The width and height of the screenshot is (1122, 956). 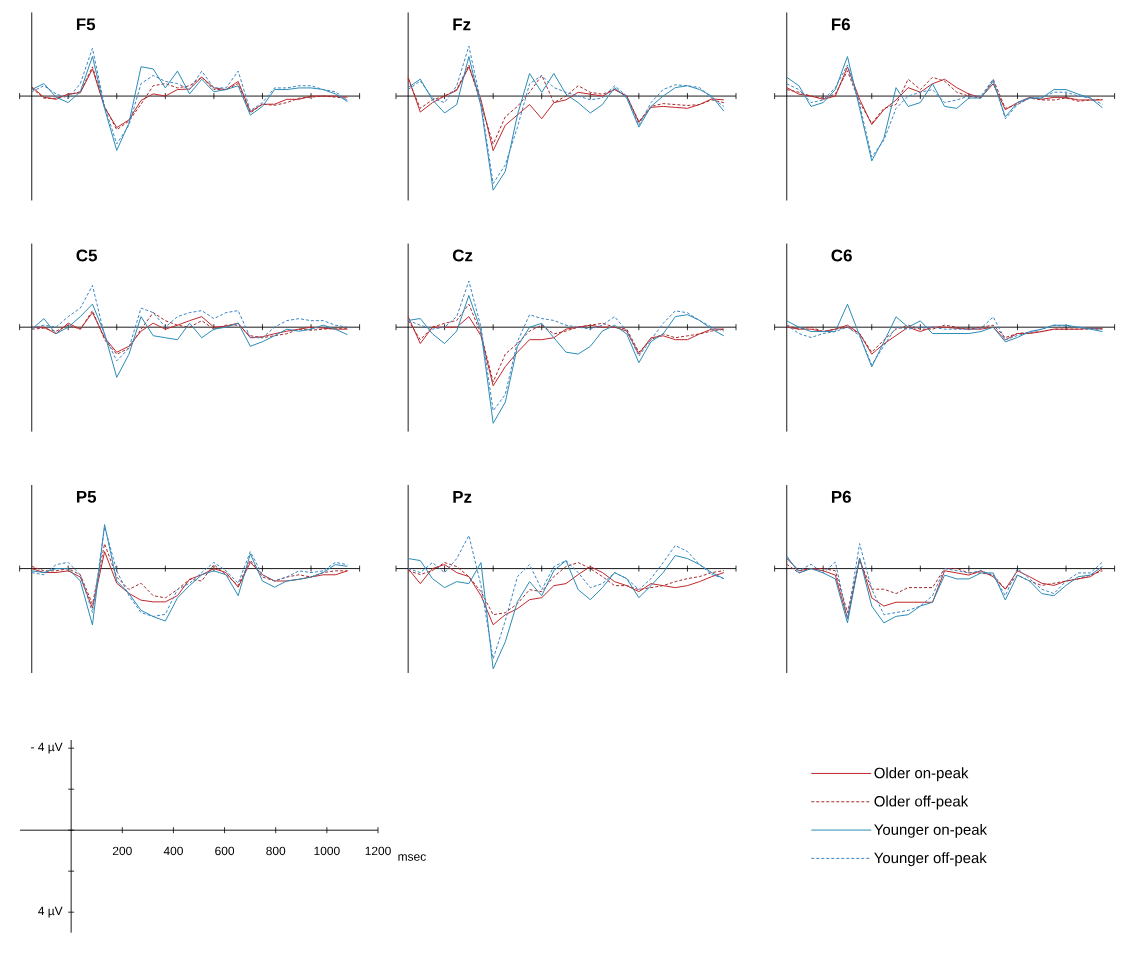 I want to click on x-tick-label: 600, so click(x=225, y=851).